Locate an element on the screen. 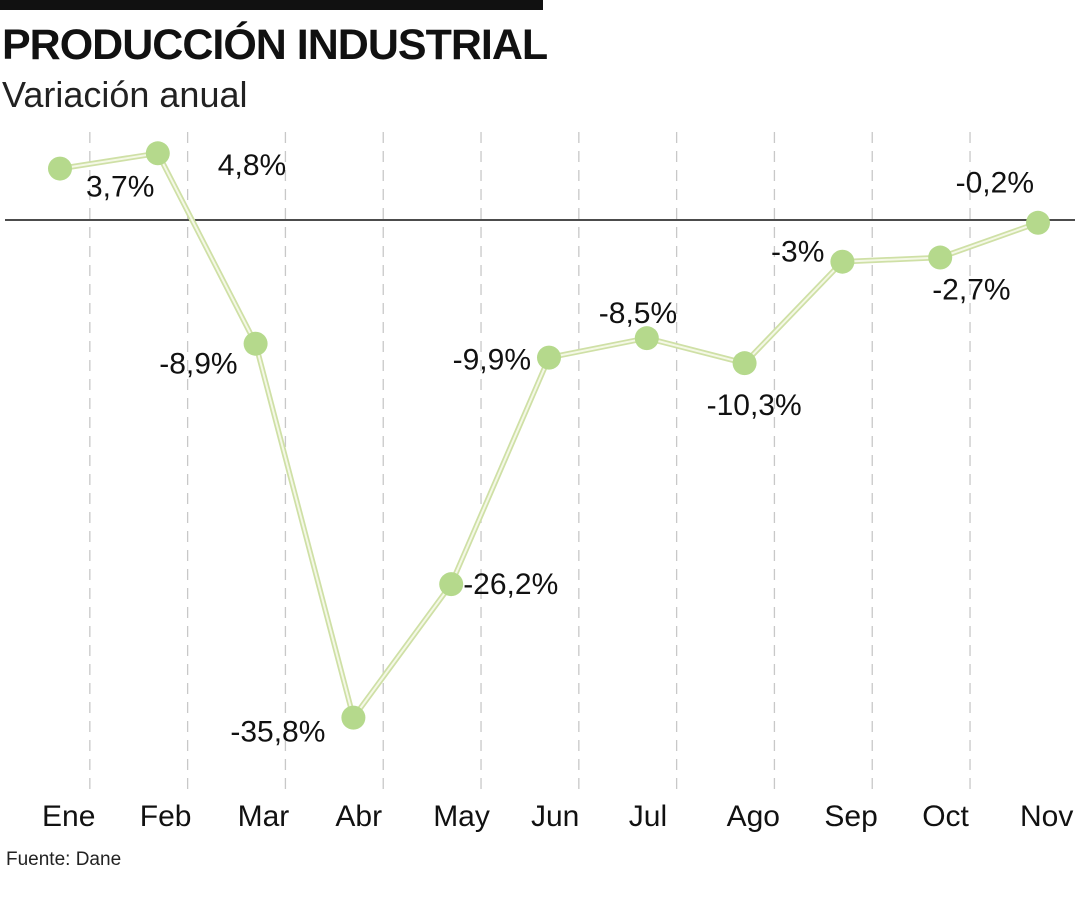 This screenshot has width=1080, height=900. x-tick-oct: Oct is located at coordinates (945, 816).